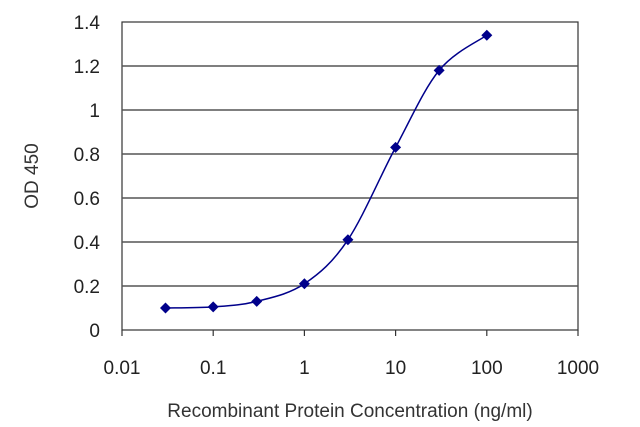  Describe the element at coordinates (87, 67) in the screenshot. I see `y-tick-label: 1.2` at that location.